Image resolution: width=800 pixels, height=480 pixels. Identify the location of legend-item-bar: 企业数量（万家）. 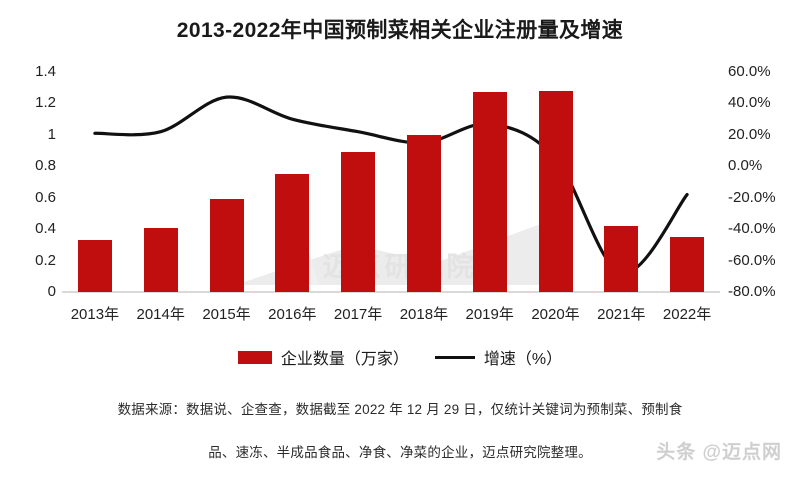
(323, 357).